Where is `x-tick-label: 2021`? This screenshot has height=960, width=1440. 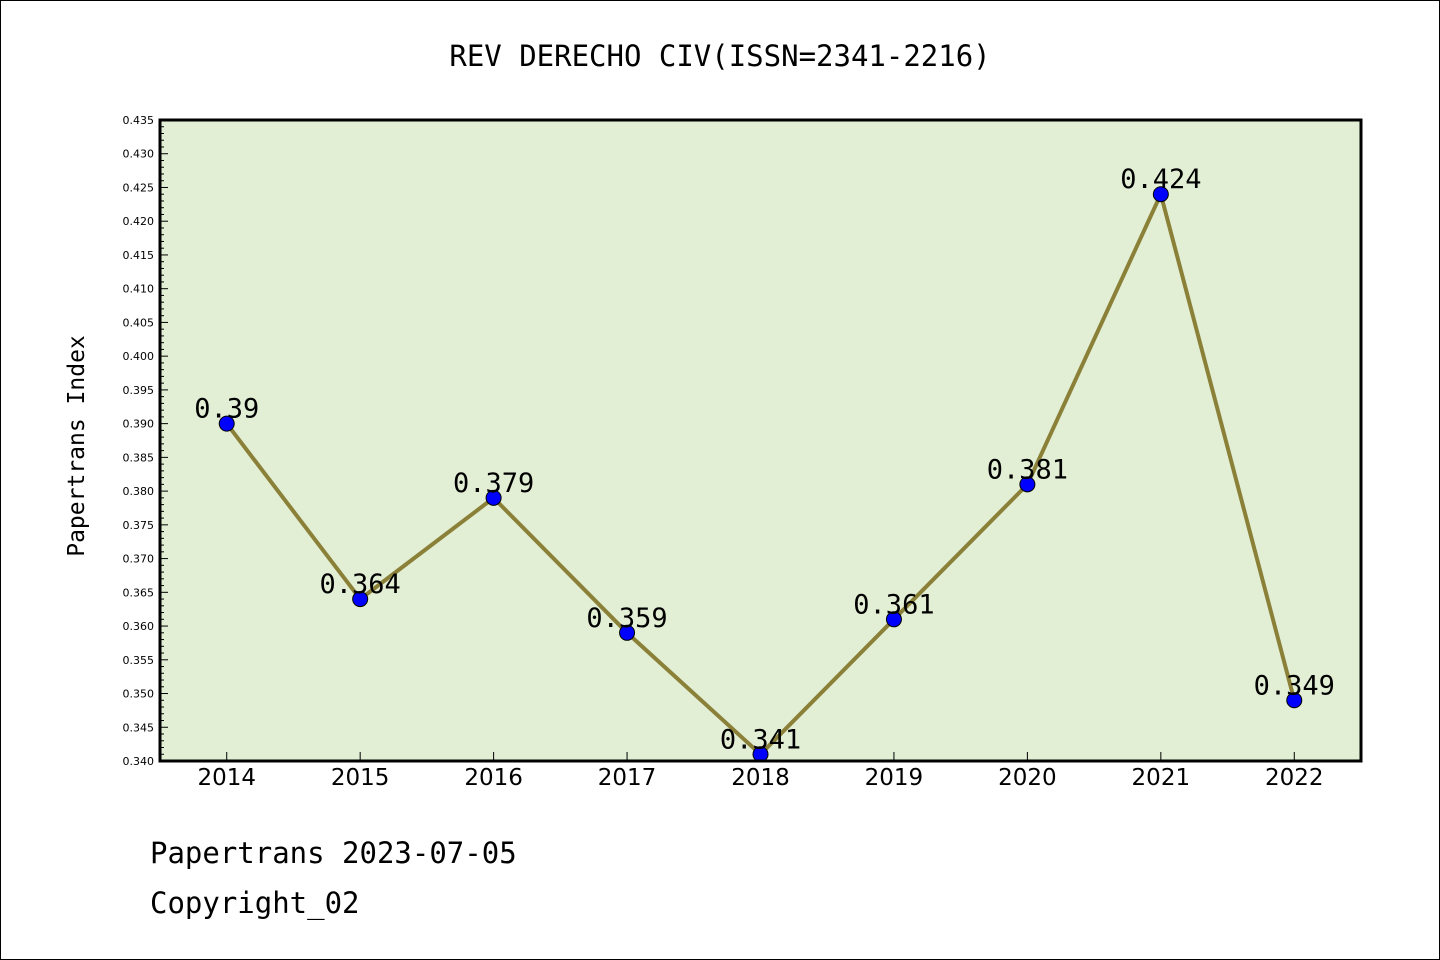
x-tick-label: 2021 is located at coordinates (1161, 778).